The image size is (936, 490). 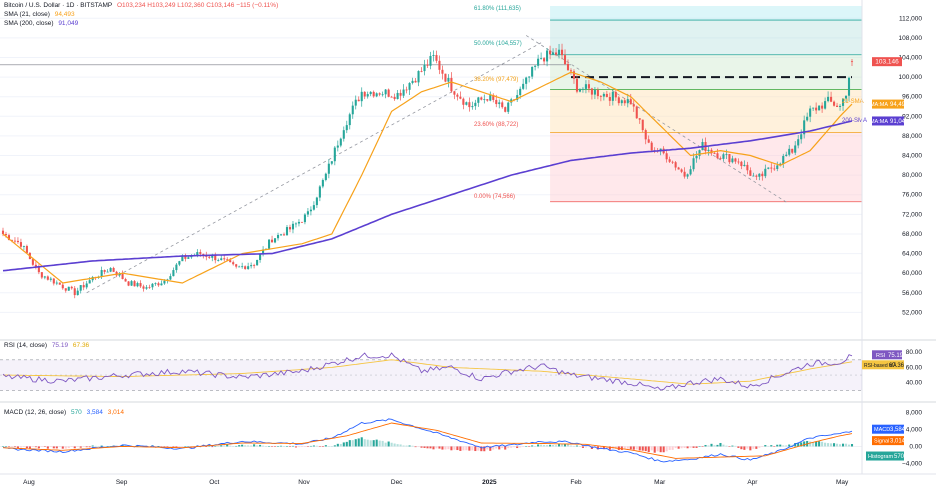 What do you see at coordinates (912, 254) in the screenshot?
I see `price-tick-label: 64,000` at bounding box center [912, 254].